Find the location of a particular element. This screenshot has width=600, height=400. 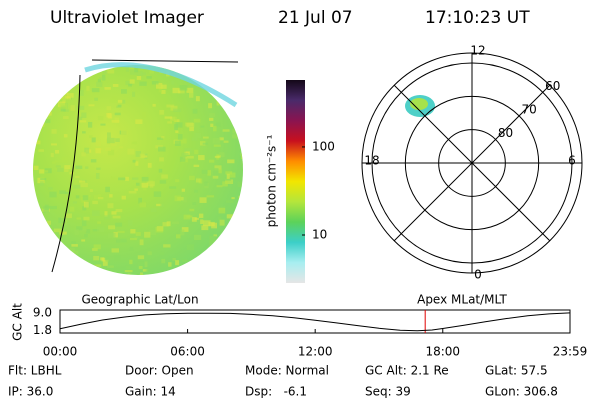

colorbar-tick-label: 10 is located at coordinates (319, 235).